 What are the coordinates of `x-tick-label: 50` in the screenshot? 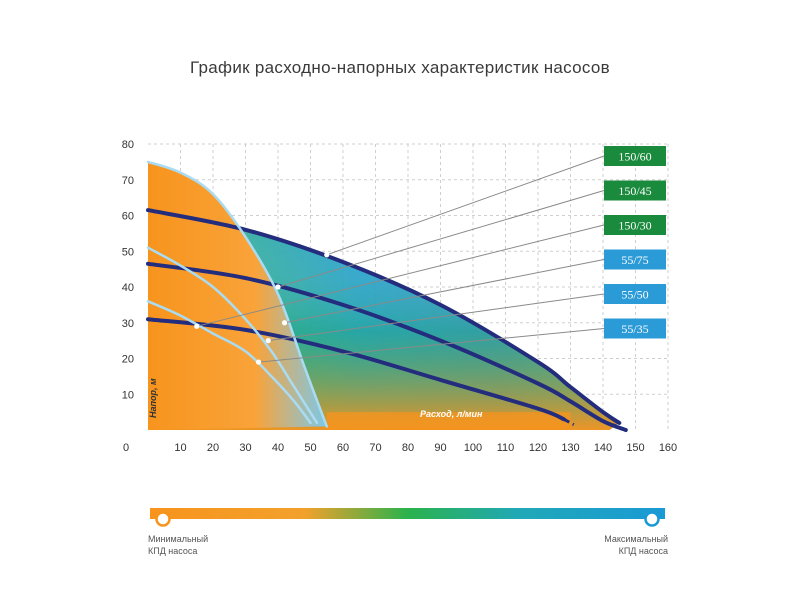 It's located at (310, 448).